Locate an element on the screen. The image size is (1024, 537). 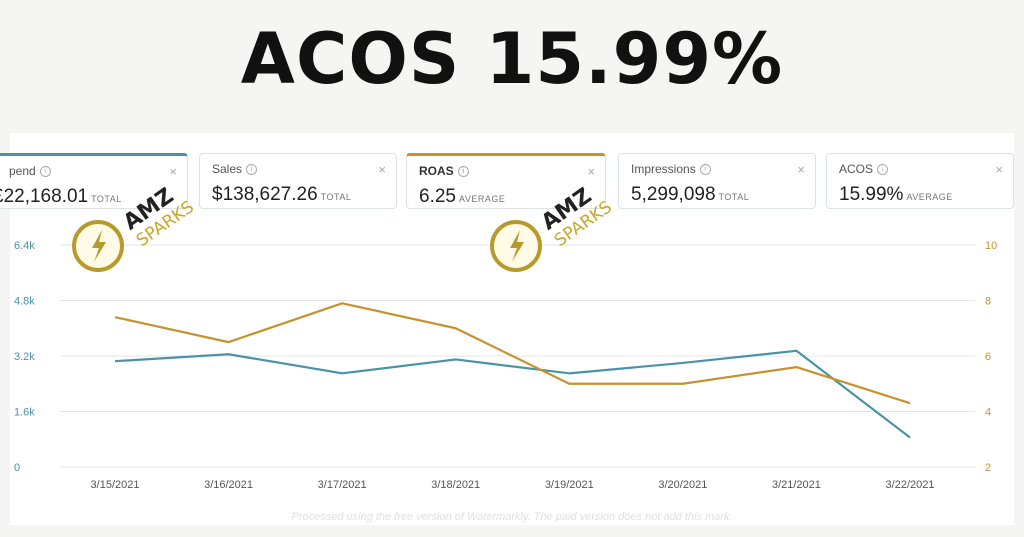
card-roas-label: ROAS is located at coordinates (436, 171).